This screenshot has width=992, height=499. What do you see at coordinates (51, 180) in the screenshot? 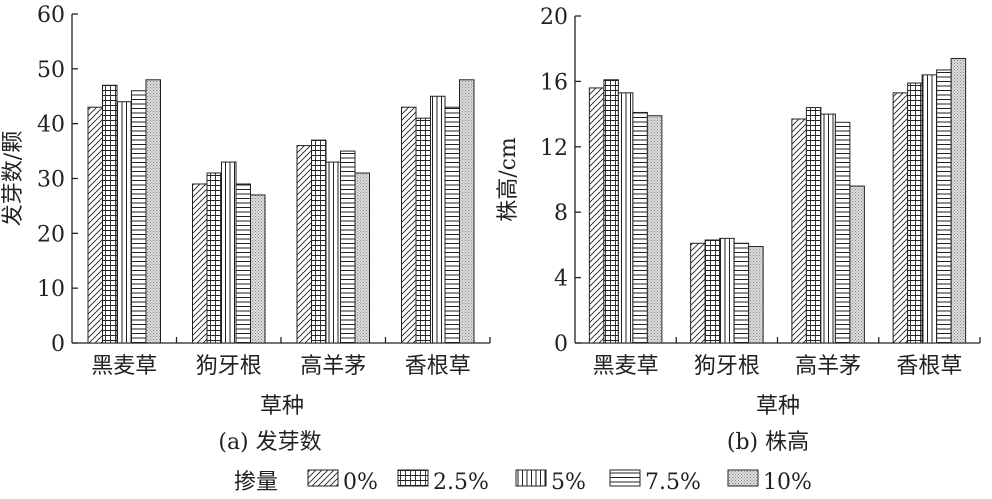
I see `y-tick-label: 30` at bounding box center [51, 180].